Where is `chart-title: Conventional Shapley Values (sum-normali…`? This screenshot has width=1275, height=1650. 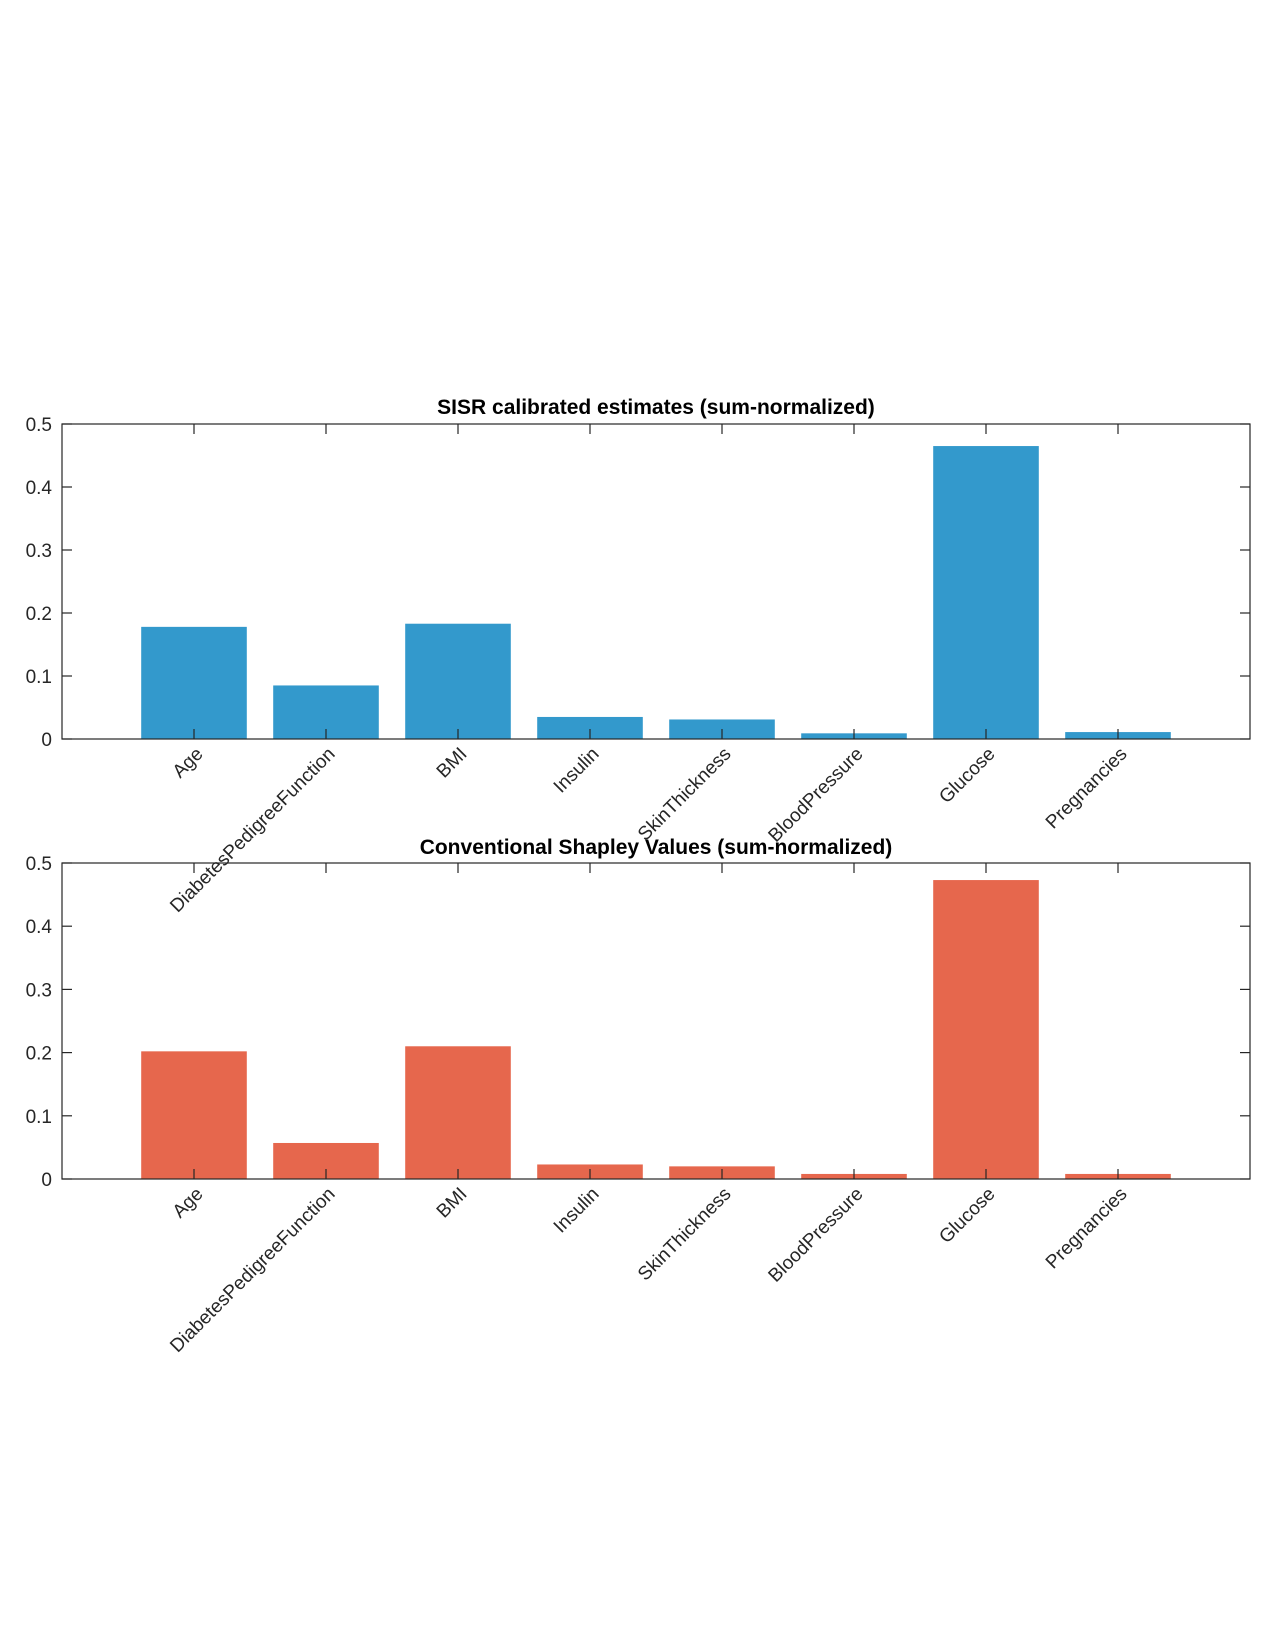
chart-title: Conventional Shapley Values (sum-normali… is located at coordinates (656, 847).